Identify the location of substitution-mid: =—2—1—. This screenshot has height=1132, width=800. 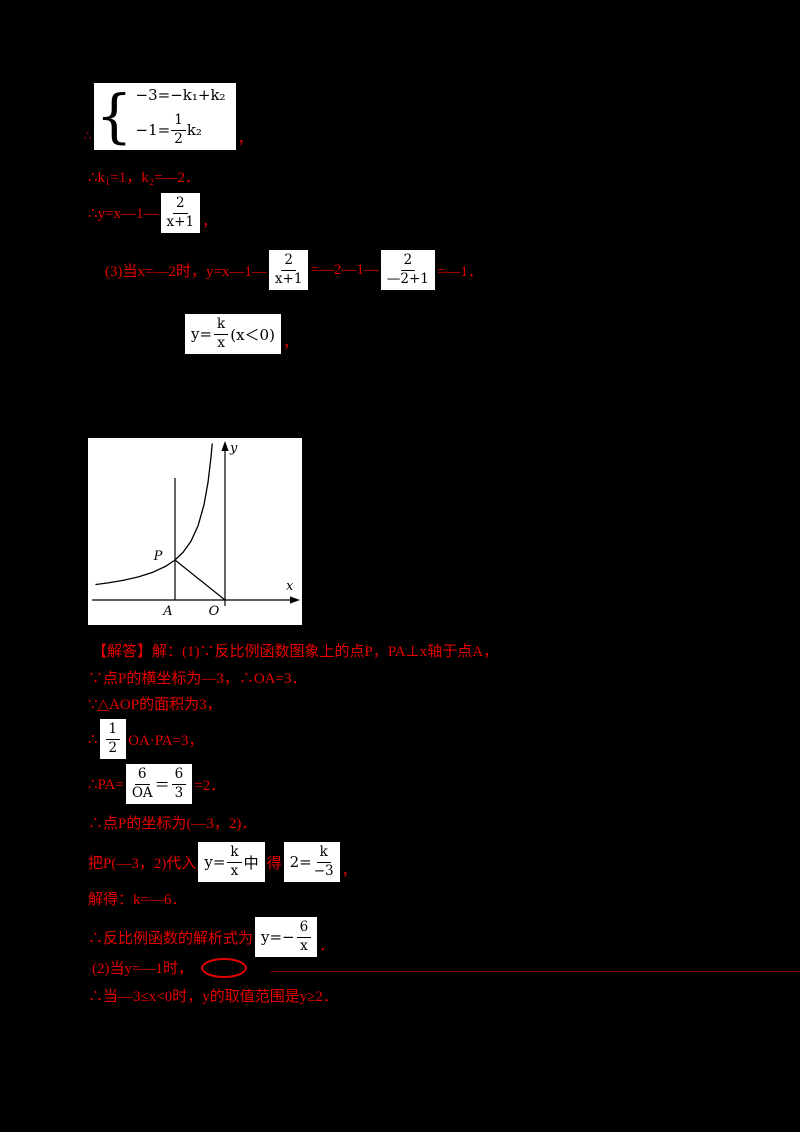
(344, 269).